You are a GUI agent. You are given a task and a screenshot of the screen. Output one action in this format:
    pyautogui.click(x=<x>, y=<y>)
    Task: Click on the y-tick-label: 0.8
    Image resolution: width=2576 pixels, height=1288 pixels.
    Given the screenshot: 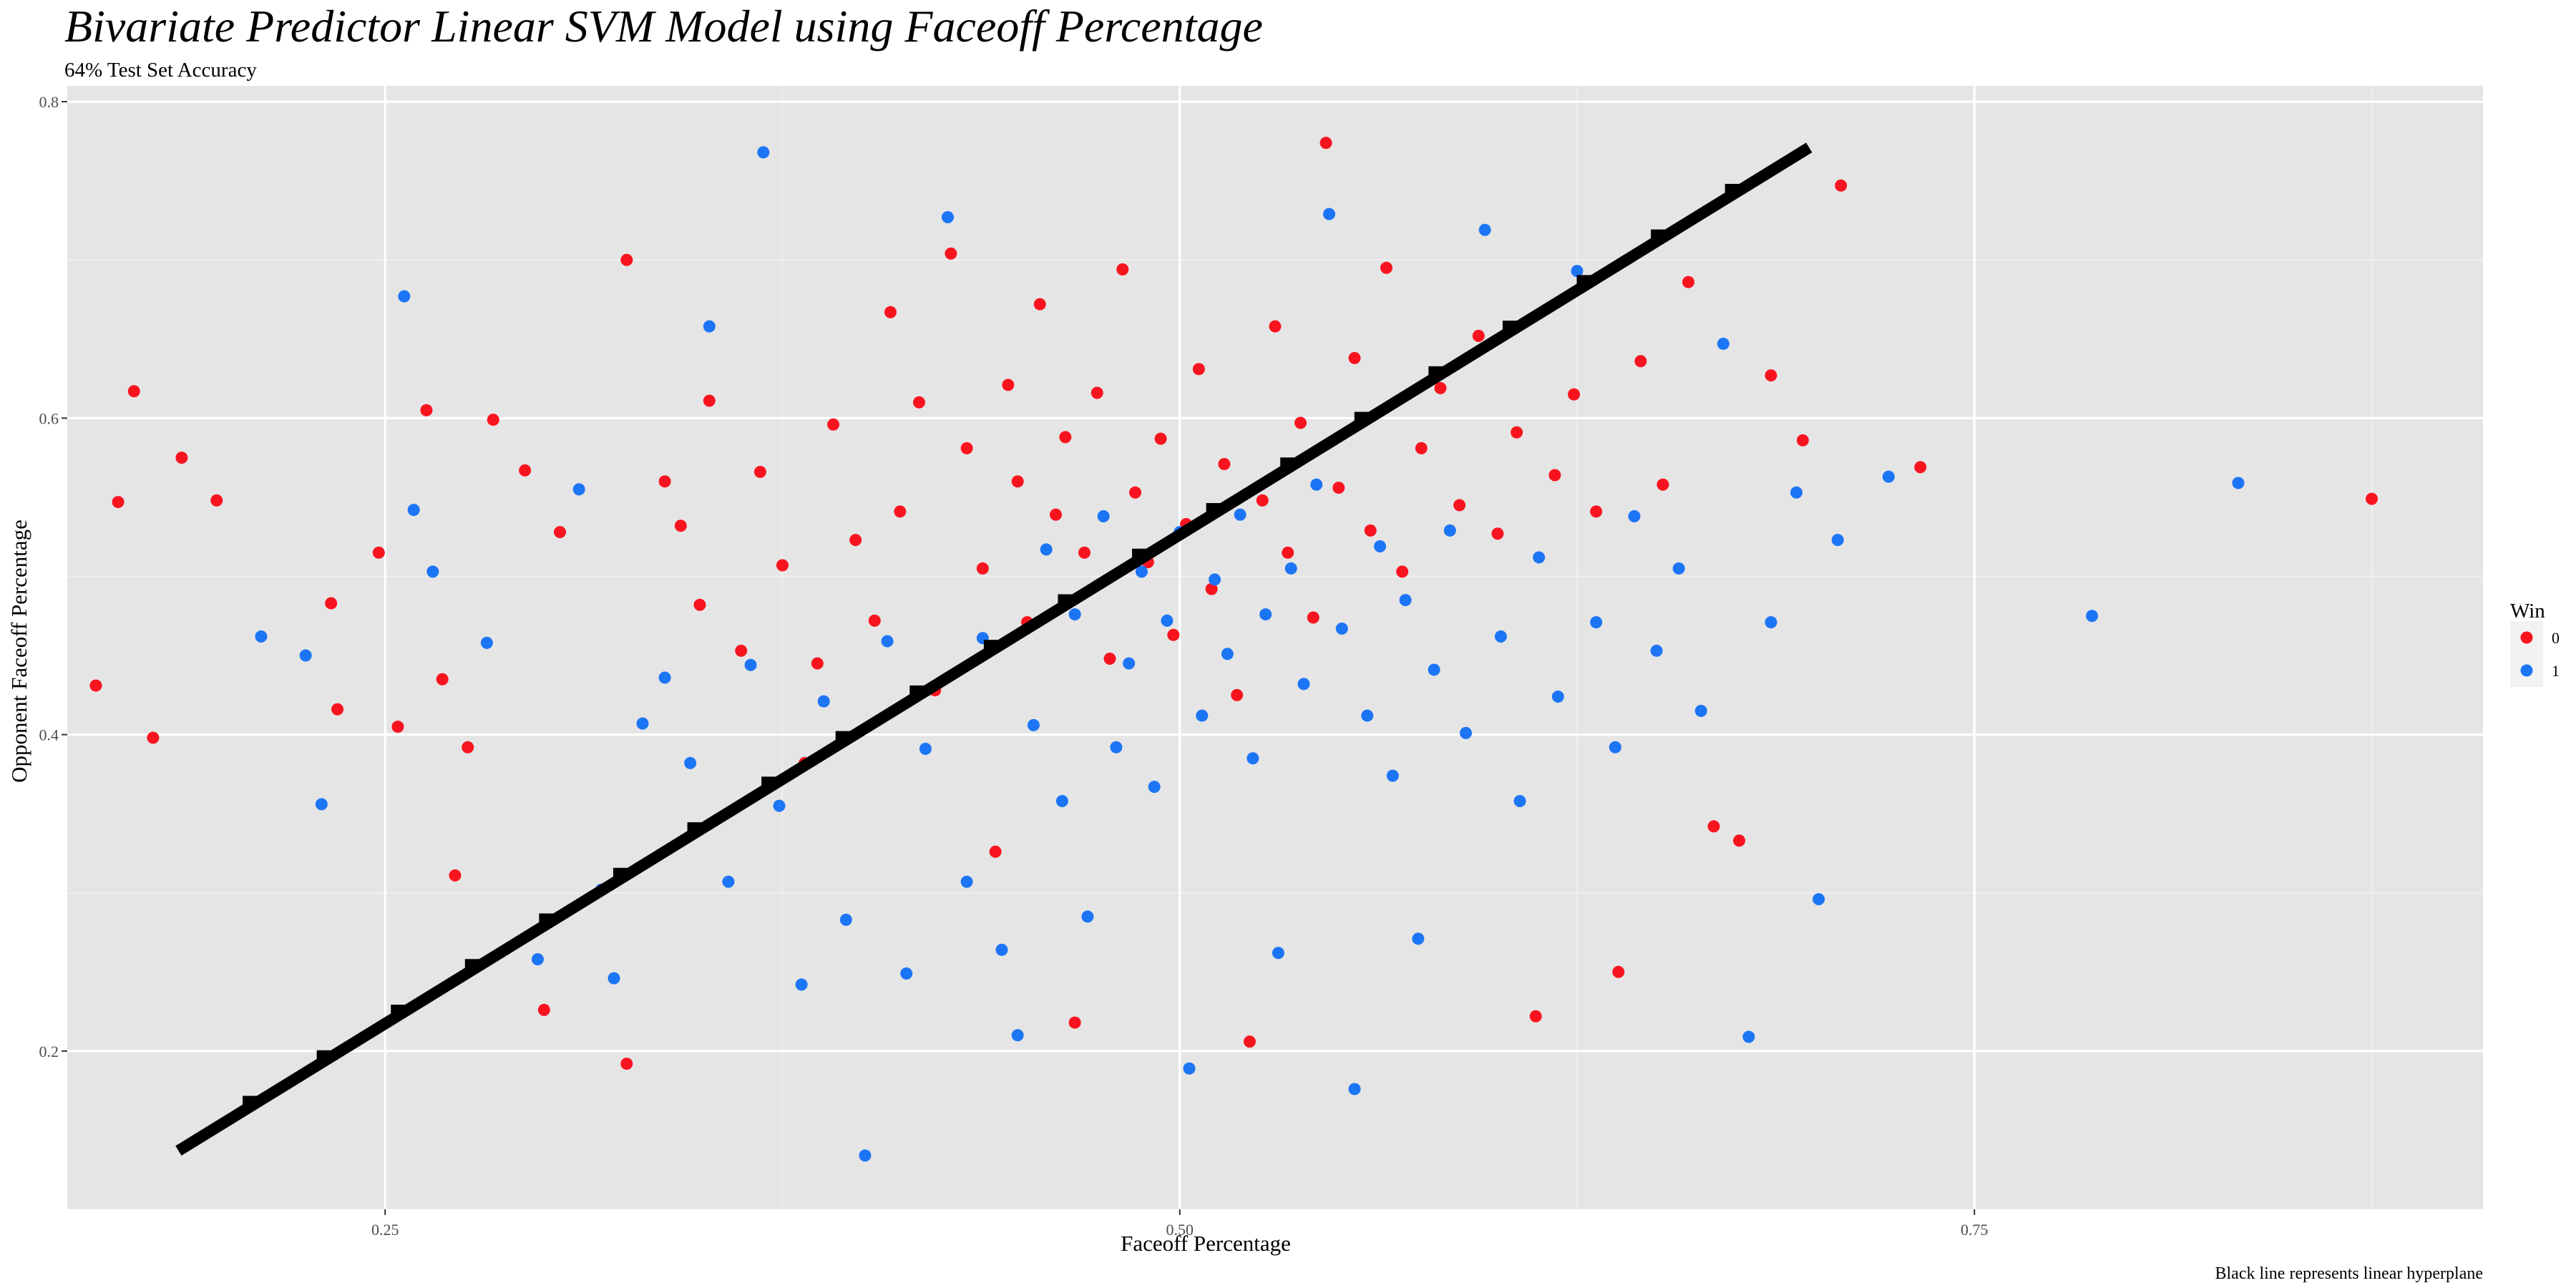 What is the action you would take?
    pyautogui.click(x=49, y=102)
    